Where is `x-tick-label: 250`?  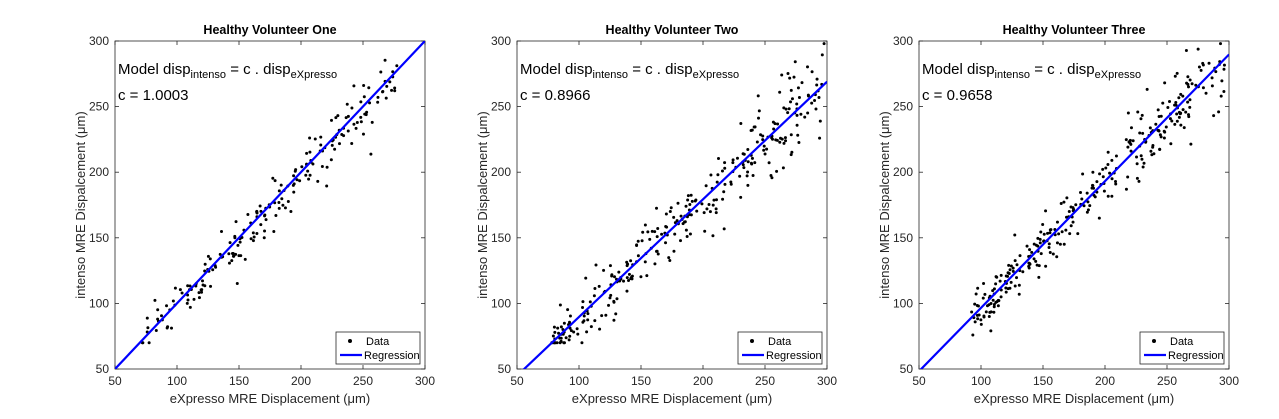 x-tick-label: 250 is located at coordinates (765, 381).